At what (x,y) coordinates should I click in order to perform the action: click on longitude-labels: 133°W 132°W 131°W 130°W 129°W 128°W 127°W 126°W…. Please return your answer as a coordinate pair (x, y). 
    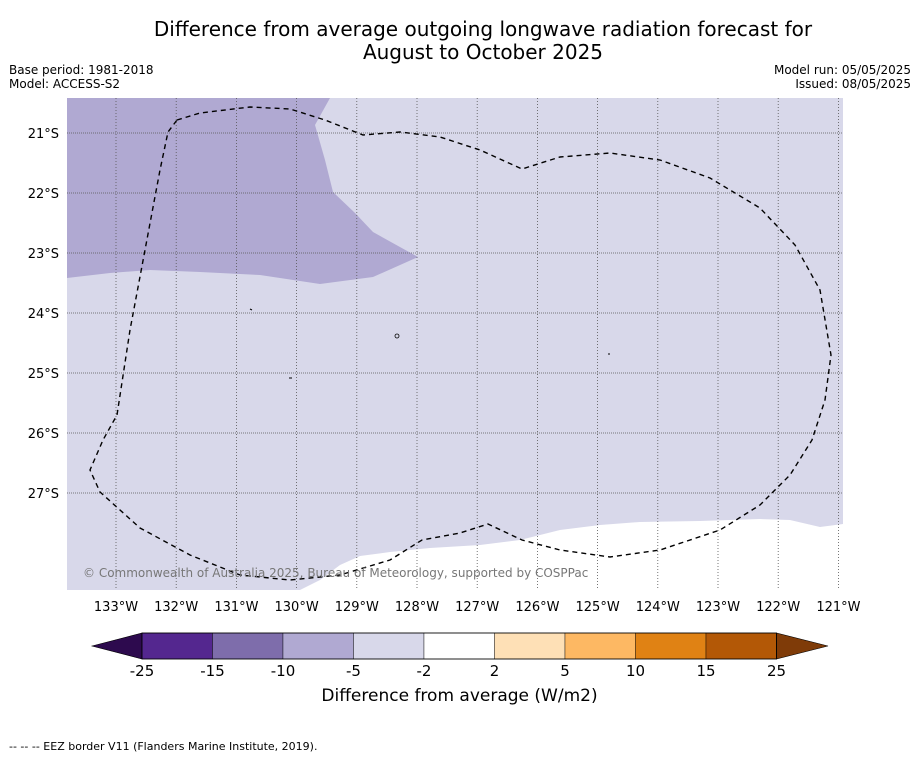
    Looking at the image, I should click on (477, 607).